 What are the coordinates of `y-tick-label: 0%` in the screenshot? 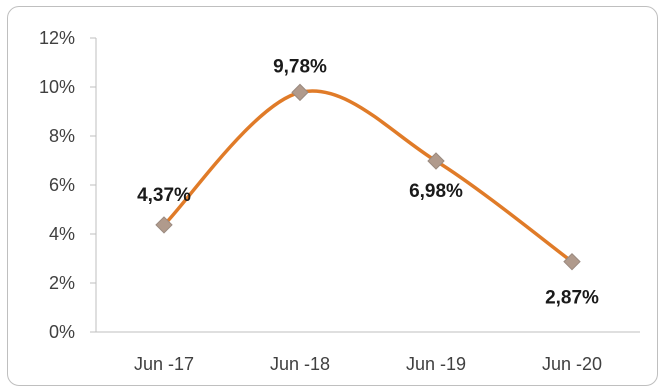 It's located at (62, 332).